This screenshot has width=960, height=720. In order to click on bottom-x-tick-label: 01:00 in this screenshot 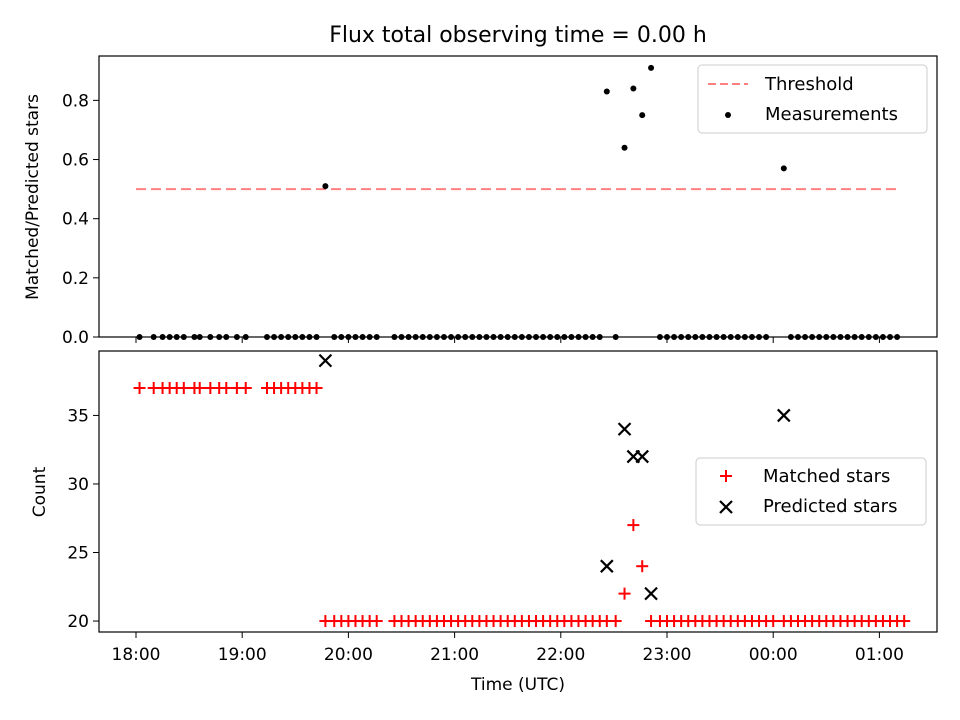, I will do `click(879, 655)`.